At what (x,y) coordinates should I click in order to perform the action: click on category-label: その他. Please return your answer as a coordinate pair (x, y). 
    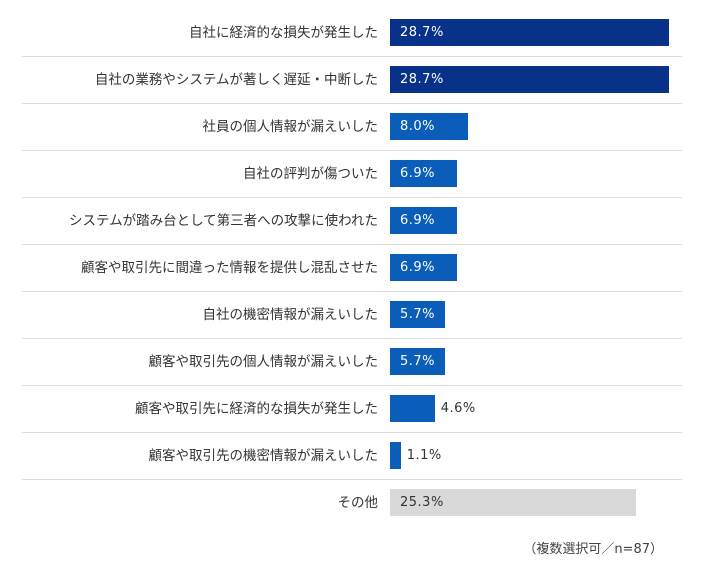
    Looking at the image, I should click on (358, 503).